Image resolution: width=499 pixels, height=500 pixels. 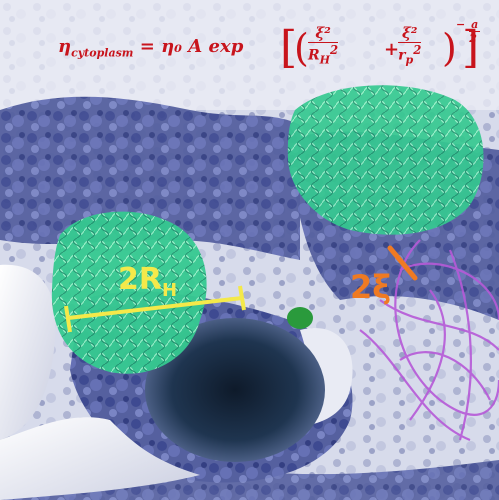 I want to click on equation-exponent: − a 2, so click(x=468, y=31).